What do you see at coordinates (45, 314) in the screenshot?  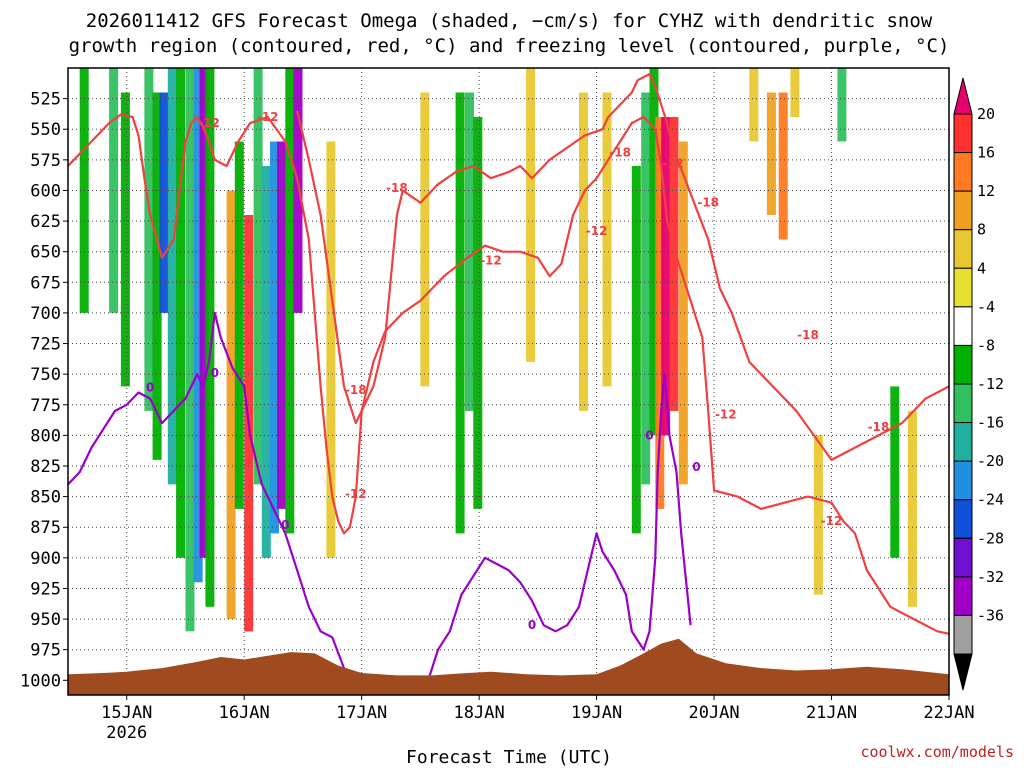 I see `y-tick-label: 700` at bounding box center [45, 314].